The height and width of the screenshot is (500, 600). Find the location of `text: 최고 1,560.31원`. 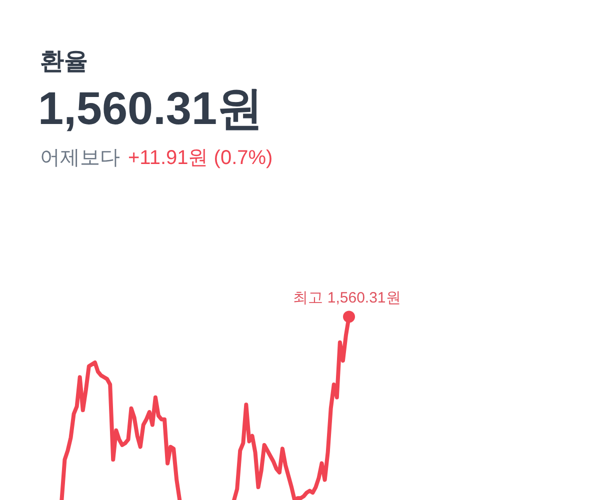

text: 최고 1,560.31원 is located at coordinates (347, 298).